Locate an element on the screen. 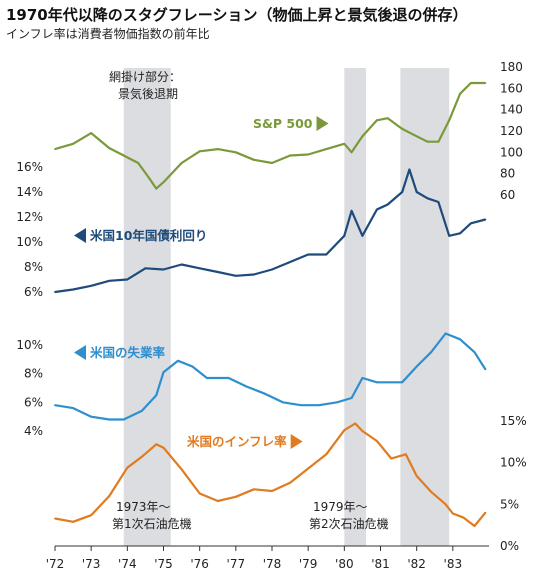 The width and height of the screenshot is (533, 582). y-tick-label-3-3: 15% is located at coordinates (513, 421).